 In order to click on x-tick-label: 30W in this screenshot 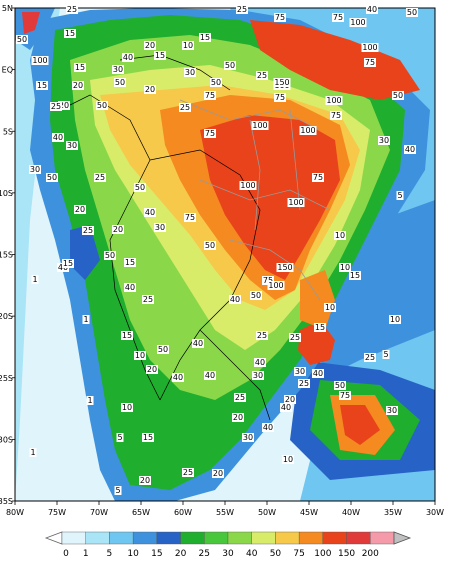, I will do `click(435, 512)`.